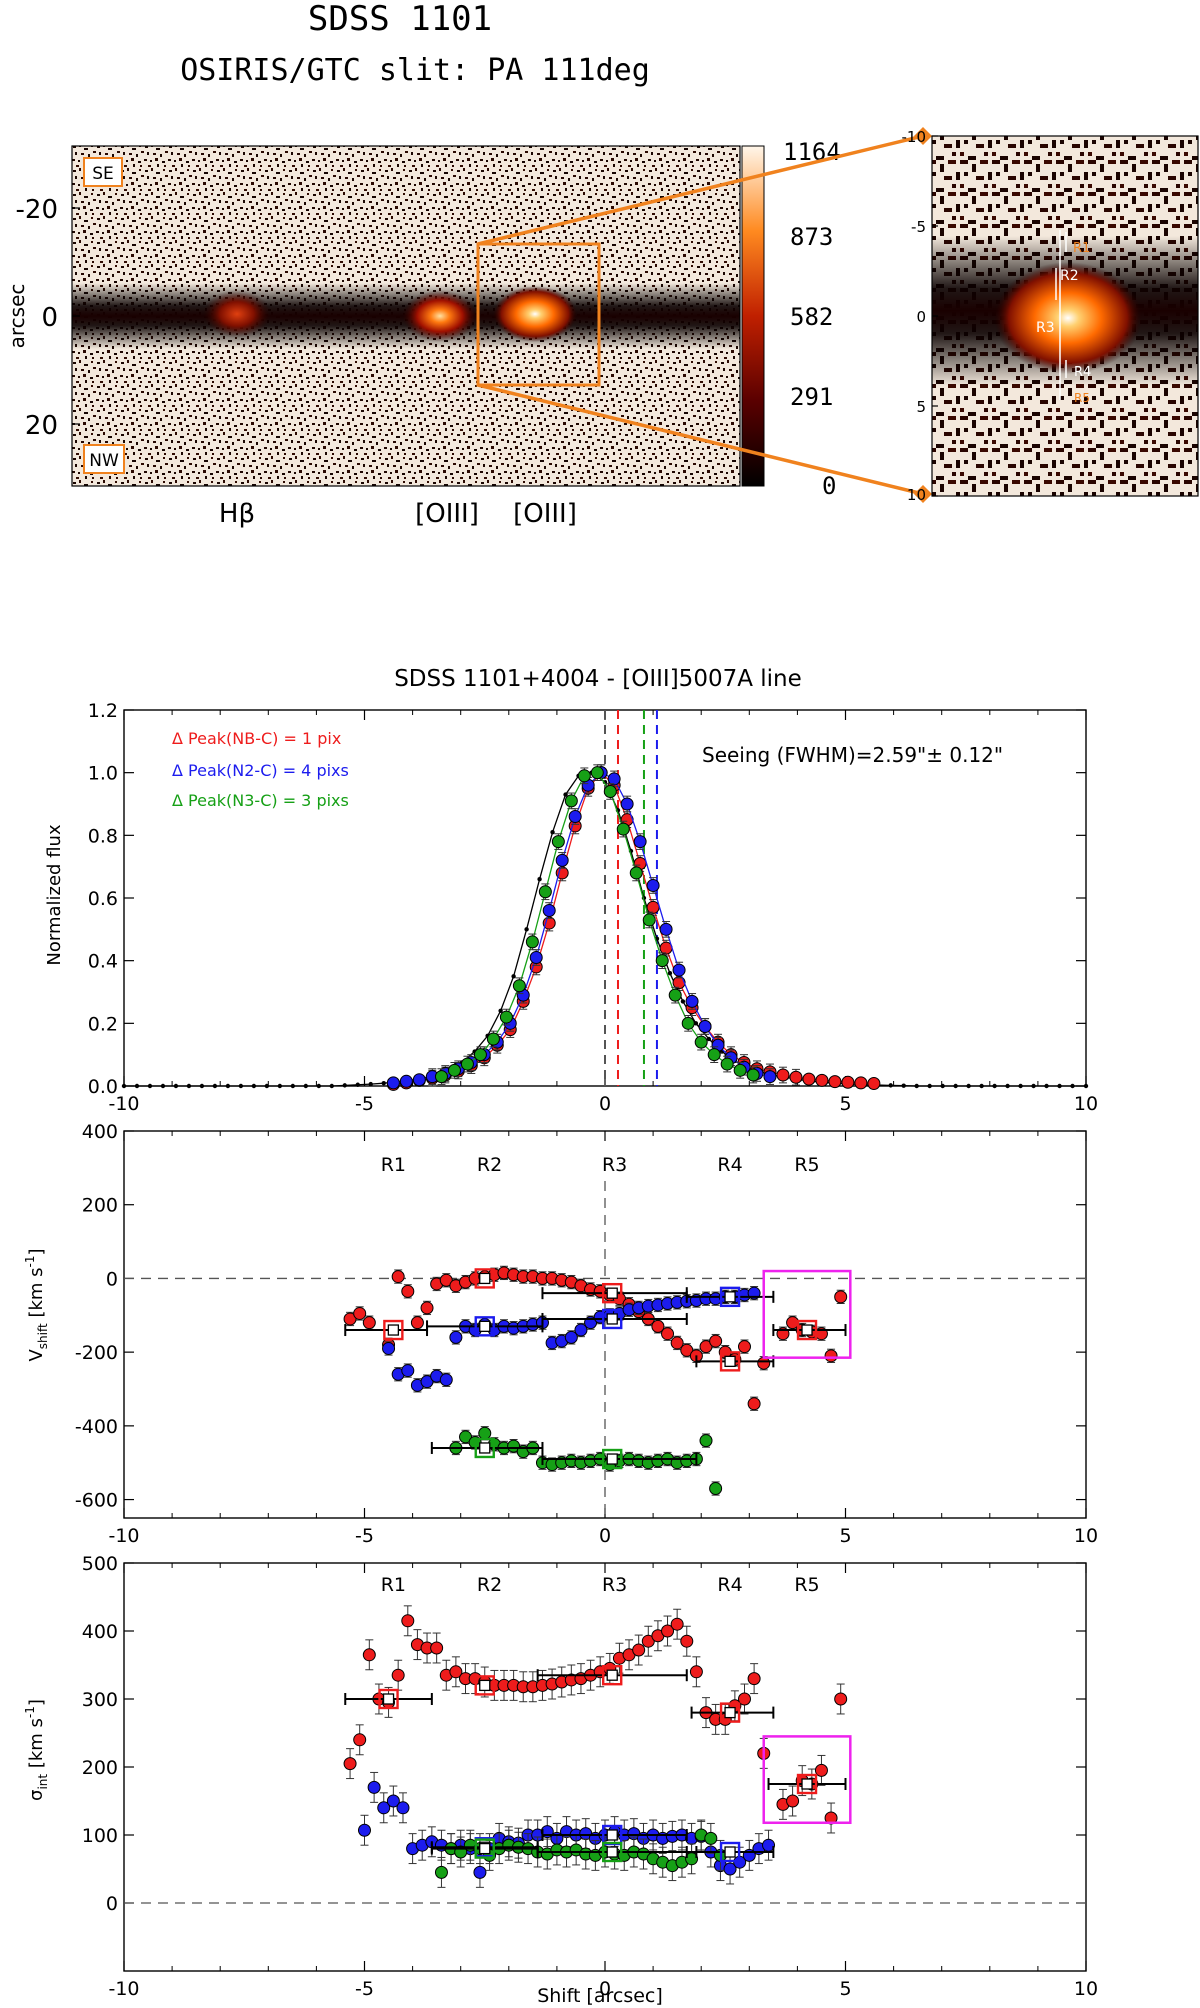 The width and height of the screenshot is (1200, 2008). Describe the element at coordinates (1081, 248) in the screenshot. I see `zoom-region-label: R1` at that location.